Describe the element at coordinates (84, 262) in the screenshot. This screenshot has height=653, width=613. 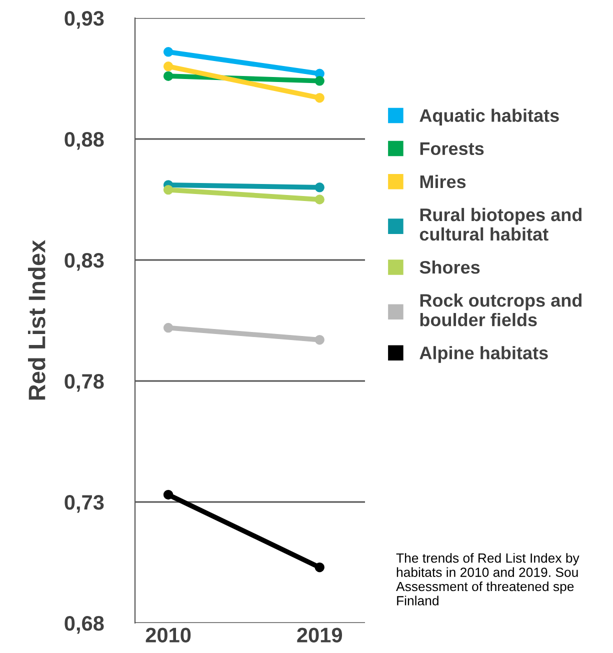
I see `y-tick-label: 0,83` at that location.